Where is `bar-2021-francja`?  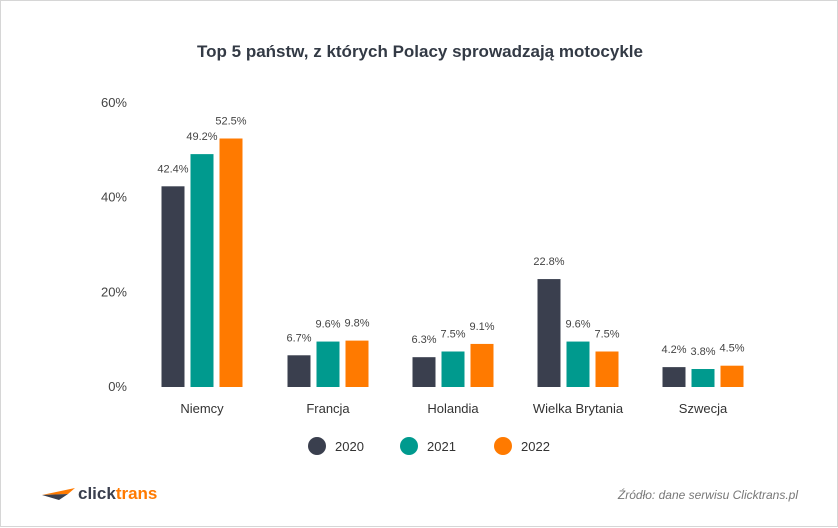
bar-2021-francja is located at coordinates (328, 364).